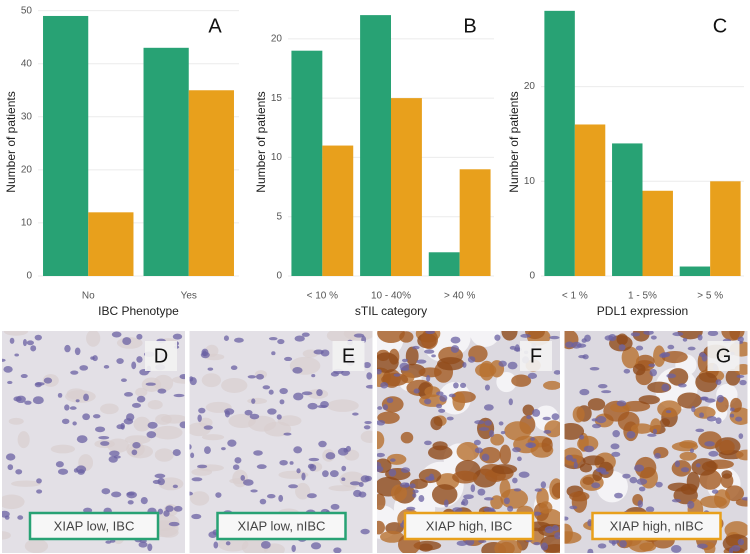  I want to click on y-tick-label: 40, so click(27, 63).